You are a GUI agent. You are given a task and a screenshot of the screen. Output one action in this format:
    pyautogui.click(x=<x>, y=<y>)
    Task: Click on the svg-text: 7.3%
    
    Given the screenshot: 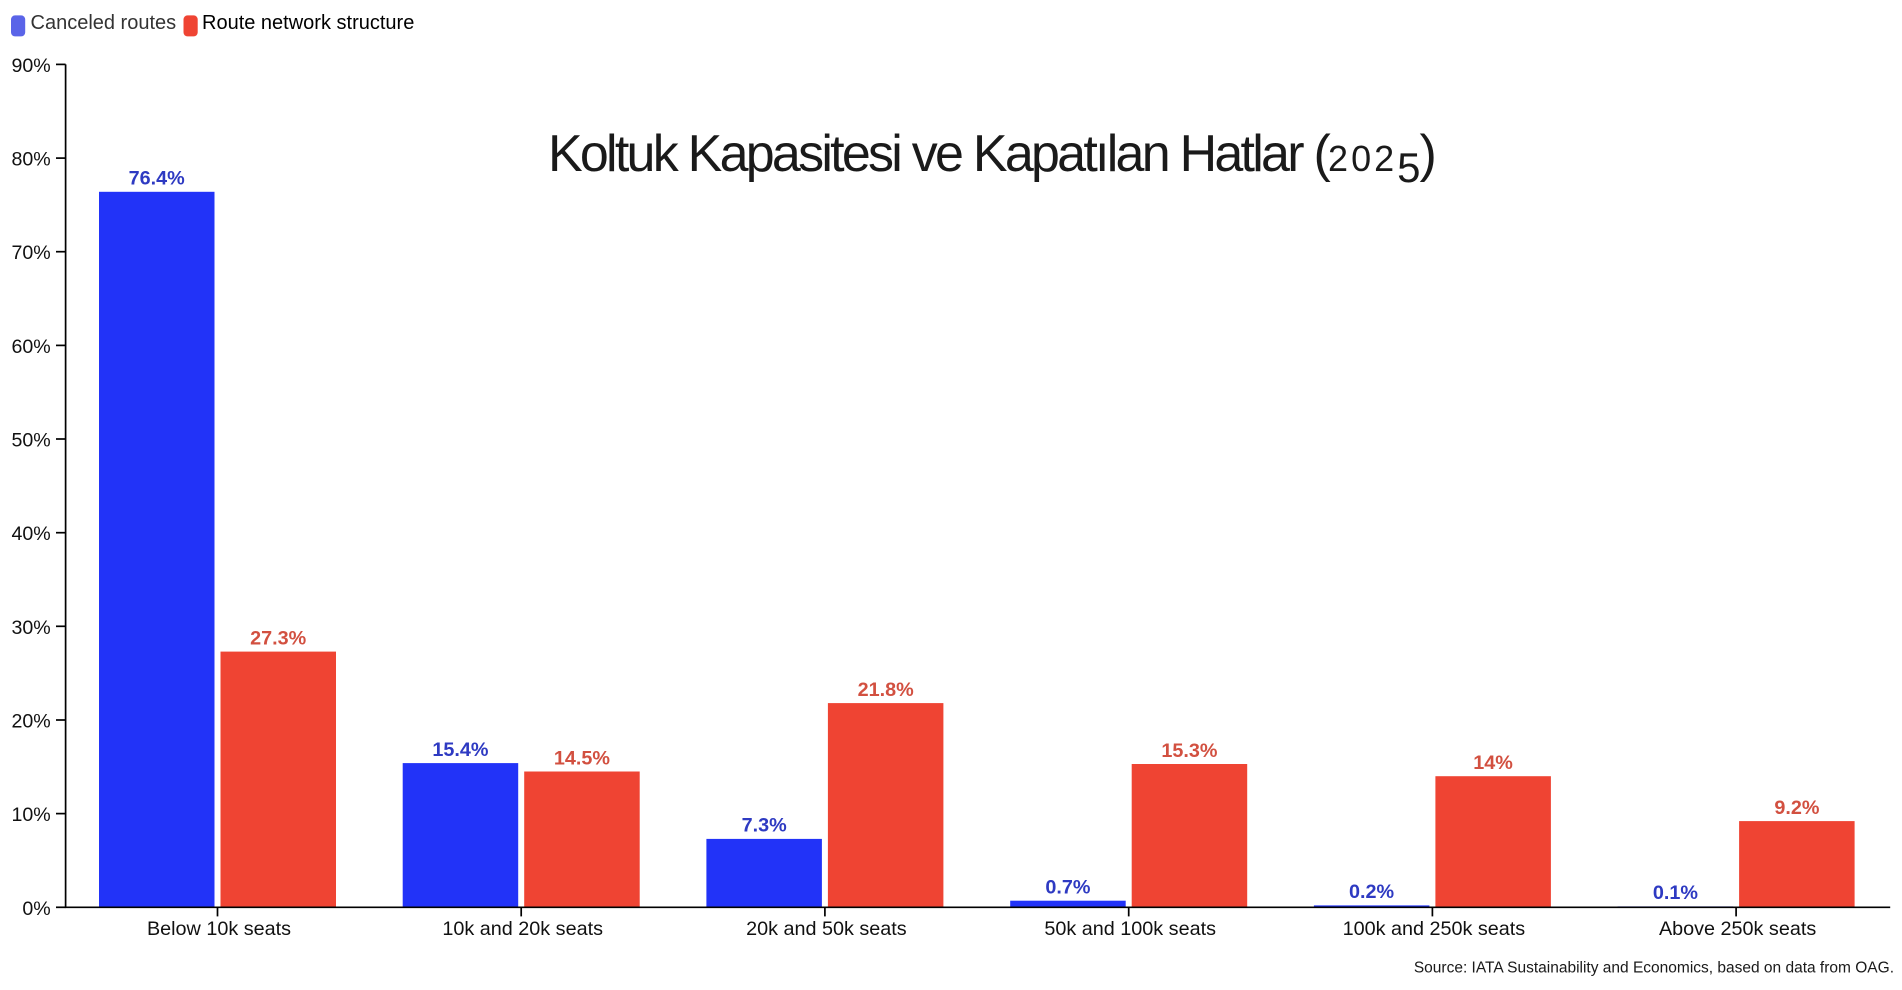 What is the action you would take?
    pyautogui.click(x=764, y=826)
    